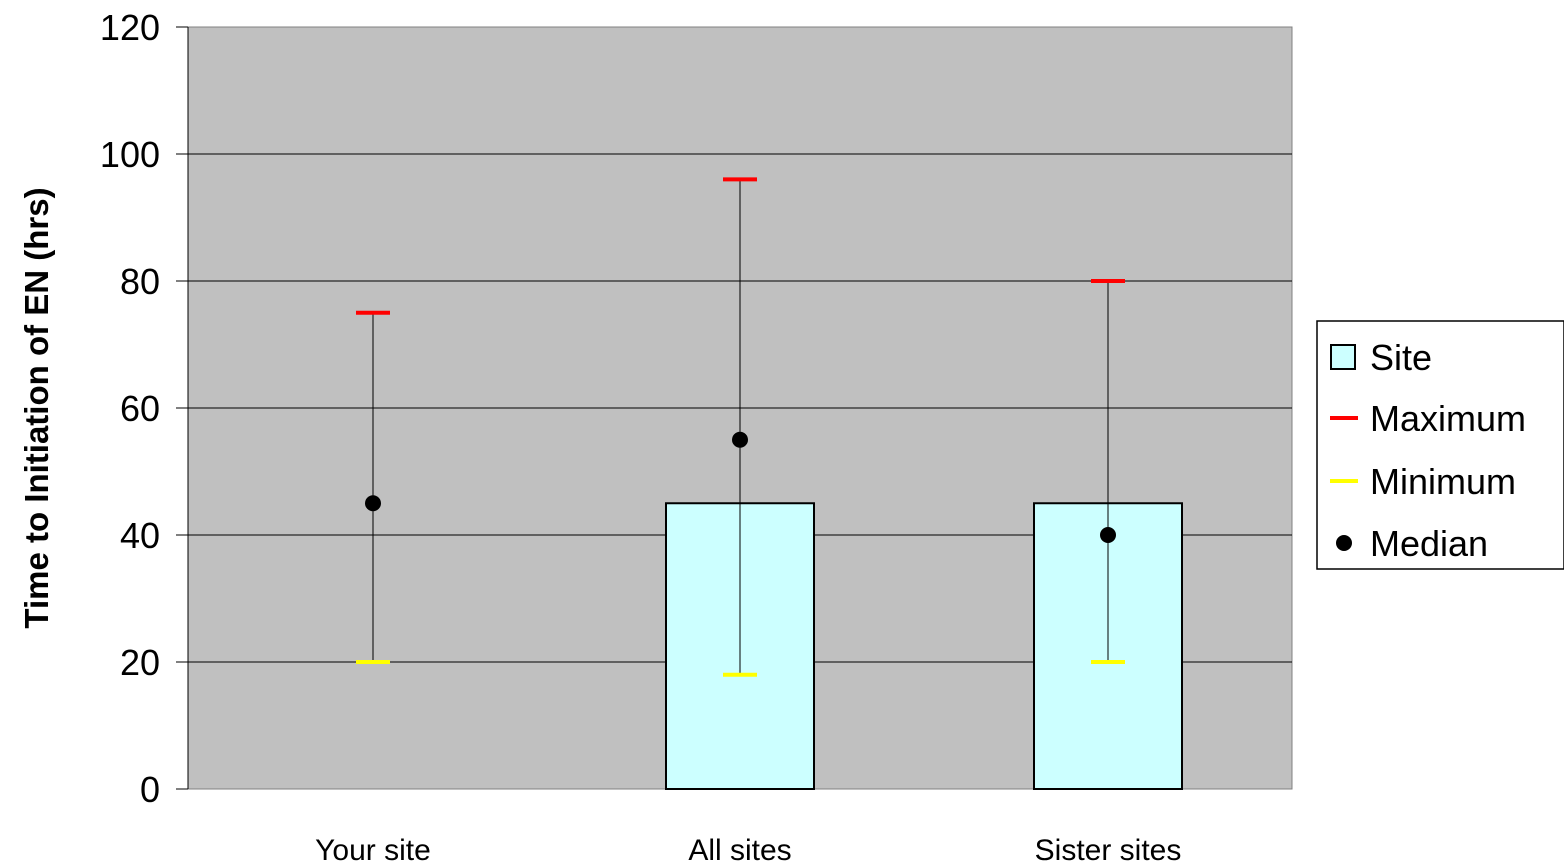  I want to click on legend: Site Maximum Minimum Median, so click(1440, 445).